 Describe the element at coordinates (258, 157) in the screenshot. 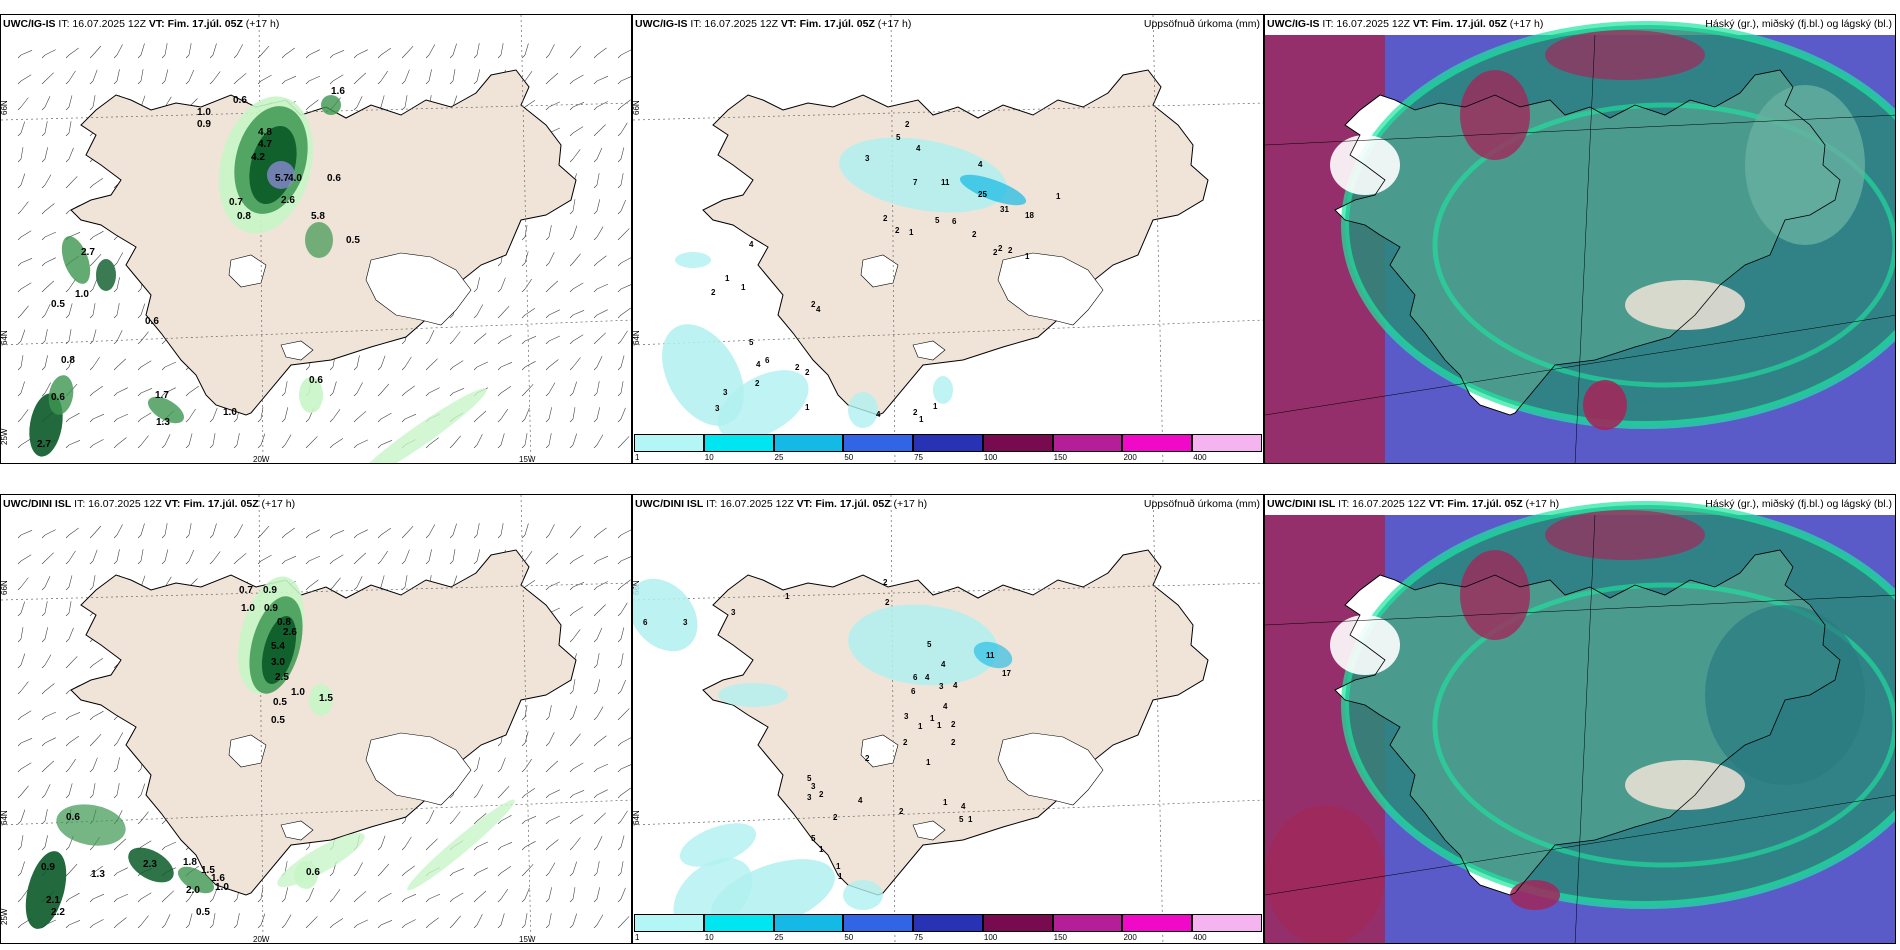

I see `value-label: 4.2` at that location.